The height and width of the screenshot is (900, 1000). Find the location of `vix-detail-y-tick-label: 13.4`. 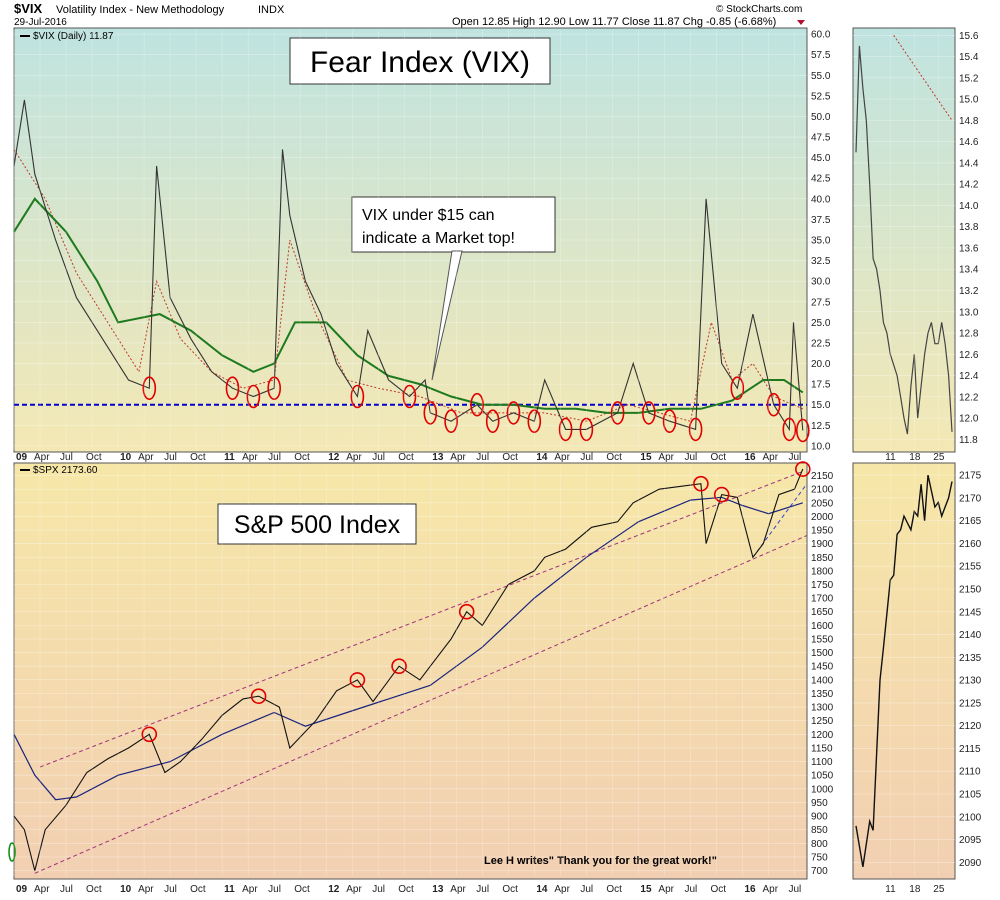

vix-detail-y-tick-label: 13.4 is located at coordinates (969, 270).